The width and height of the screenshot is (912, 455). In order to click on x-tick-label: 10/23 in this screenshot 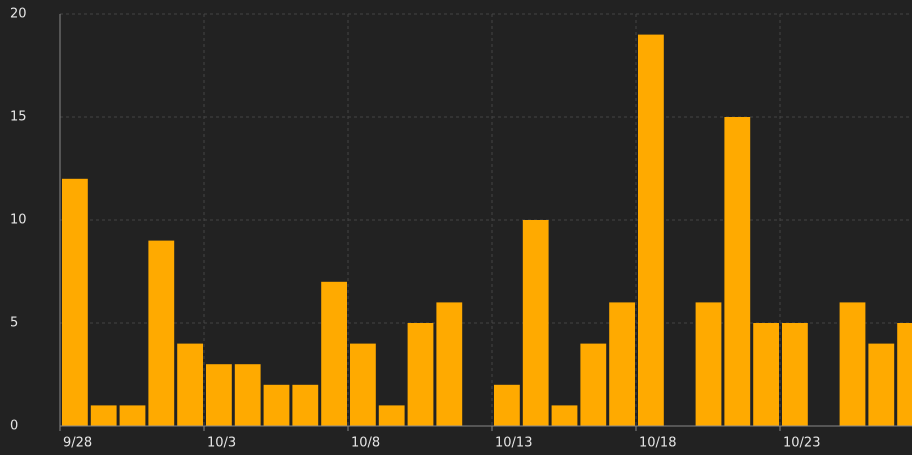, I will do `click(801, 443)`.